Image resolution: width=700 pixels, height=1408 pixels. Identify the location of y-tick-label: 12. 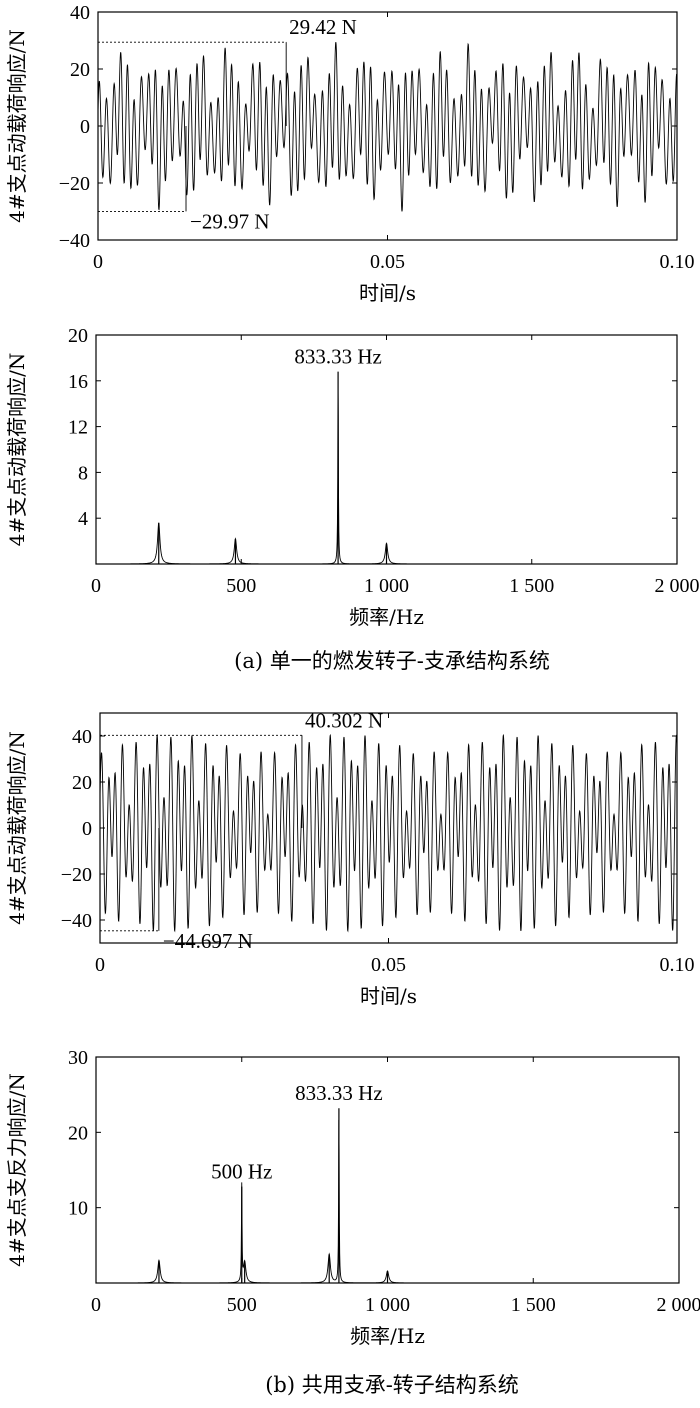
(78, 428).